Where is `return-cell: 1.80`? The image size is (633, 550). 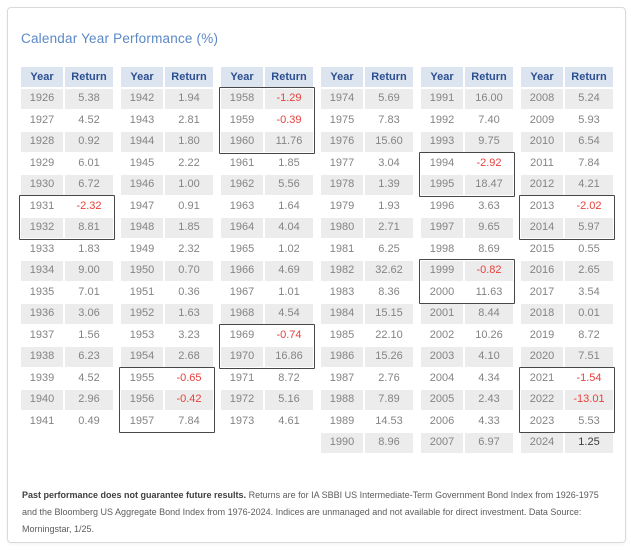 return-cell: 1.80 is located at coordinates (189, 142).